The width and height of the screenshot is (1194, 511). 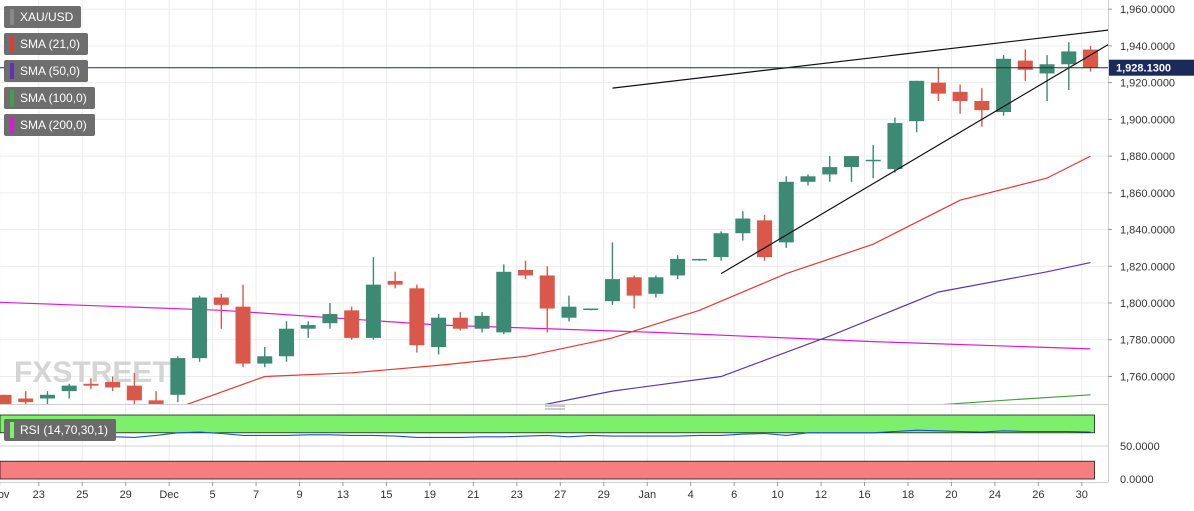 What do you see at coordinates (864, 495) in the screenshot?
I see `x-tick-label: 16` at bounding box center [864, 495].